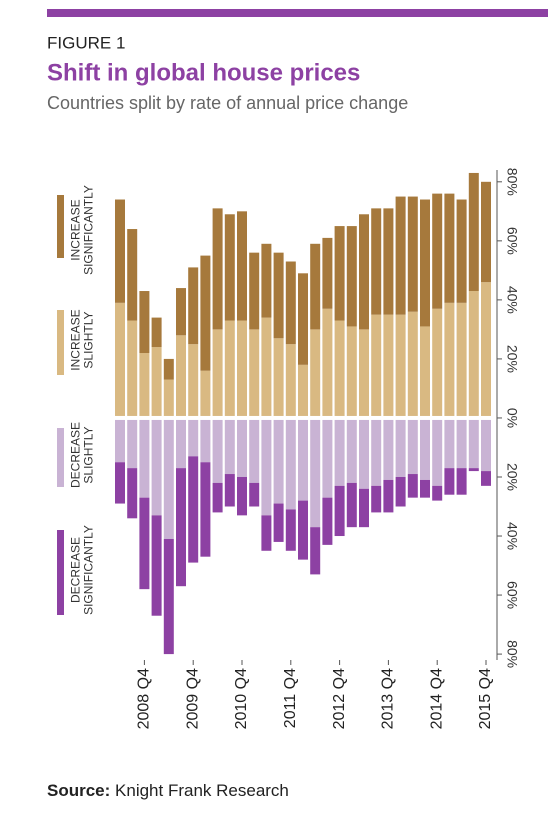 This screenshot has width=554, height=830. What do you see at coordinates (81, 340) in the screenshot?
I see `legend-label: INCREASE SLIGHTLY` at bounding box center [81, 340].